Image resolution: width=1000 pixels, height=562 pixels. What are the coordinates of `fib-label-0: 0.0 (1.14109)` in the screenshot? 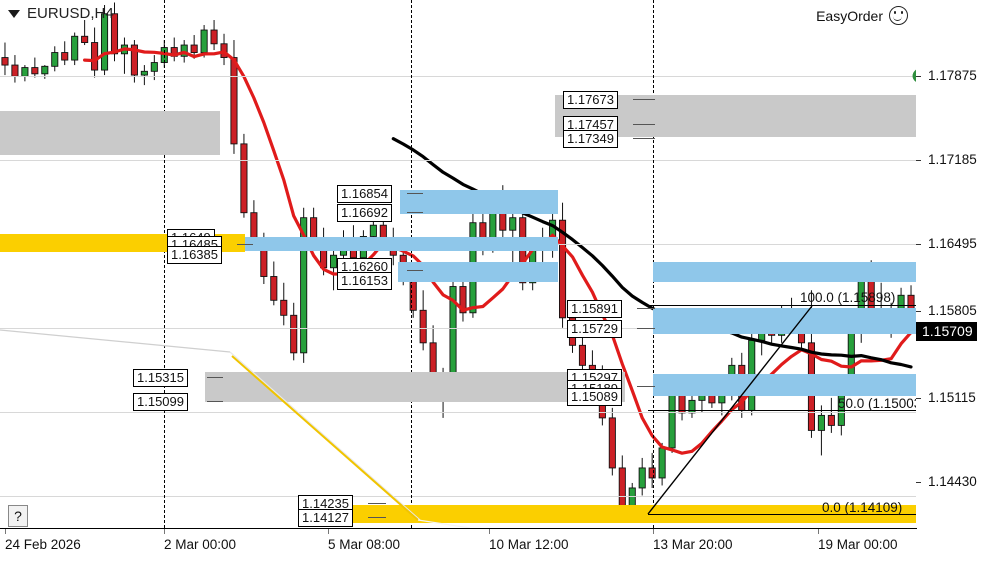 It's located at (862, 507).